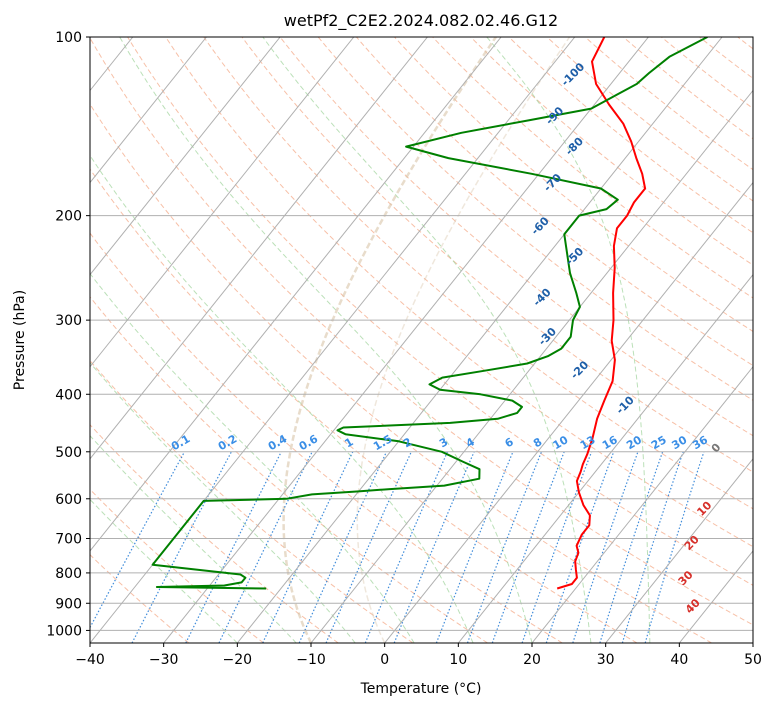 The height and width of the screenshot is (708, 775). What do you see at coordinates (704, 508) in the screenshot?
I see `dry-adiabat-label: 10` at bounding box center [704, 508].